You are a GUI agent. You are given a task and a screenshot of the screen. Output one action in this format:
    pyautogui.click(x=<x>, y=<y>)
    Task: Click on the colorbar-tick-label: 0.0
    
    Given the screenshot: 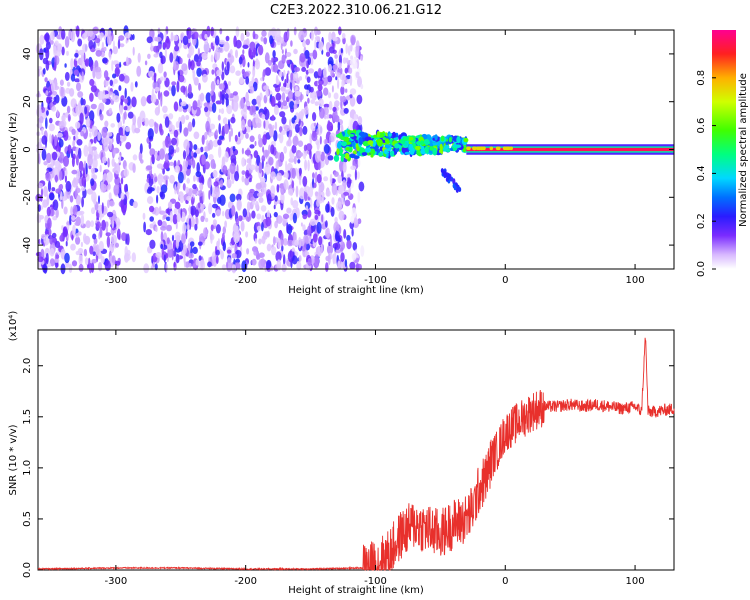 What is the action you would take?
    pyautogui.click(x=701, y=269)
    